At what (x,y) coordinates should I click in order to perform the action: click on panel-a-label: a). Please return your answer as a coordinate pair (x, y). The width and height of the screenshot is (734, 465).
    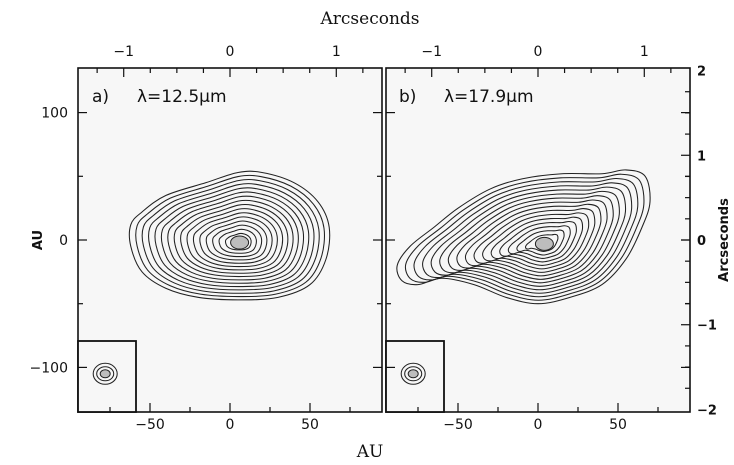
    Looking at the image, I should click on (100, 97).